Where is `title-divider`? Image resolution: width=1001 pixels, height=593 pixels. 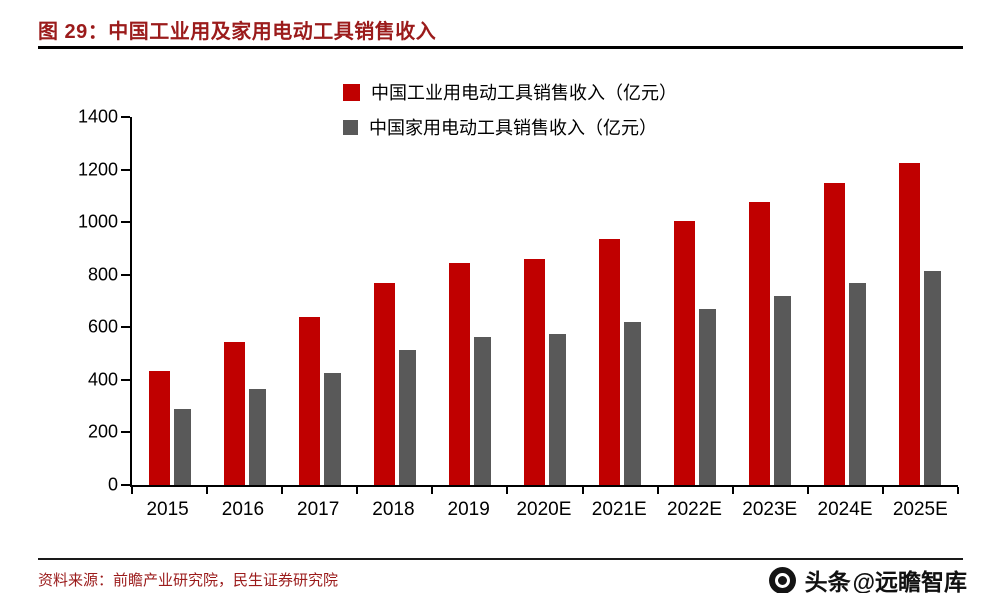 title-divider is located at coordinates (500, 47).